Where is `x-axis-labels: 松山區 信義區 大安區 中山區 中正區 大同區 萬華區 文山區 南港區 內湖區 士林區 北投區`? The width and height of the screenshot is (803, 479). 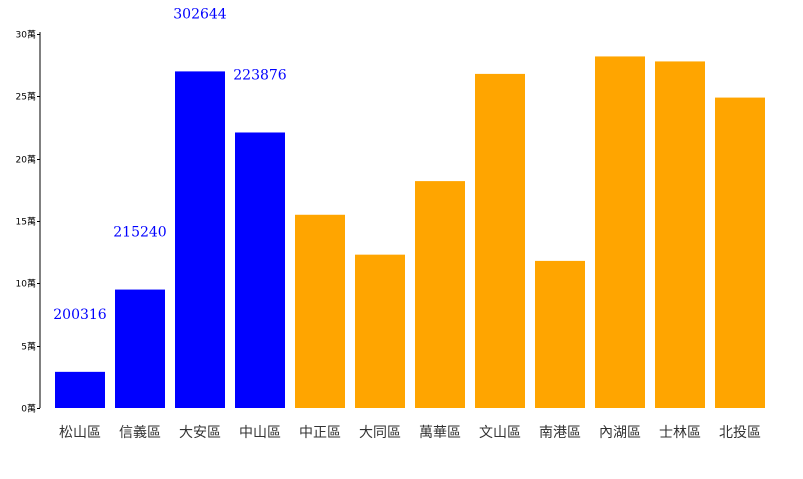 x-axis-labels: 松山區 信義區 大安區 中山區 中正區 大同區 萬華區 文山區 南港區 內湖區 士林區 北投區 is located at coordinates (410, 432).